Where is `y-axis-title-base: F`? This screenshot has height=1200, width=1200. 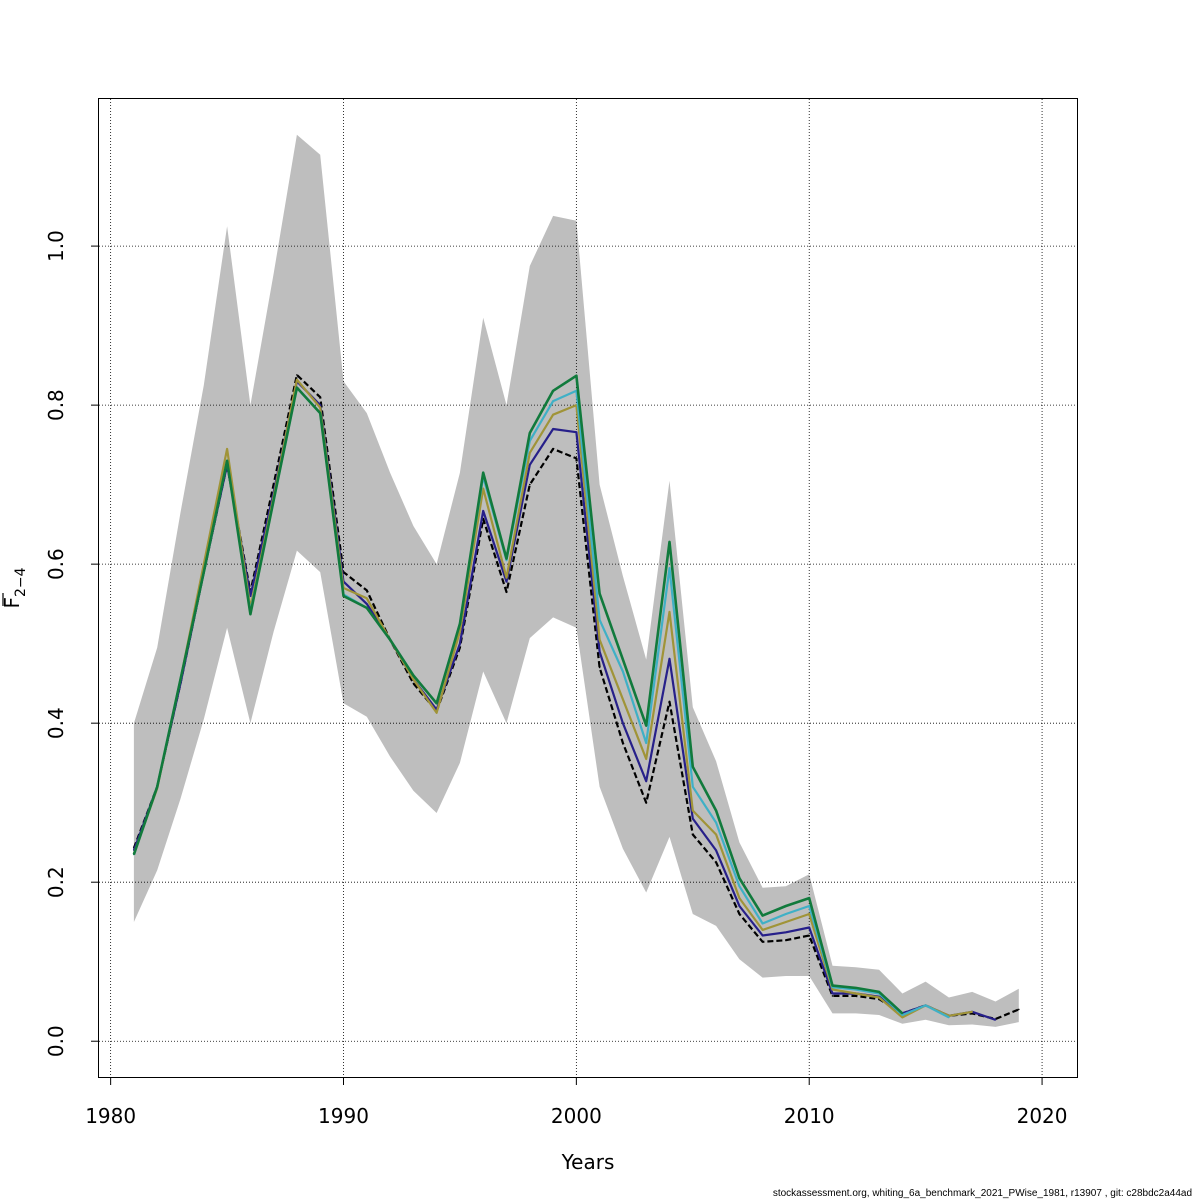 y-axis-title-base: F is located at coordinates (12, 603).